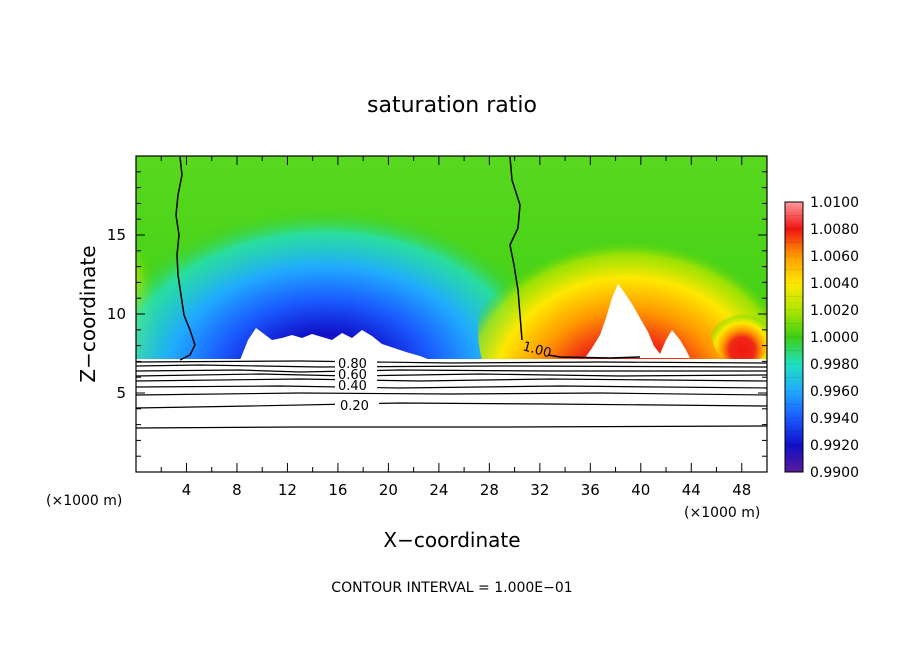  Describe the element at coordinates (337, 490) in the screenshot. I see `x-tick-label: 16` at that location.